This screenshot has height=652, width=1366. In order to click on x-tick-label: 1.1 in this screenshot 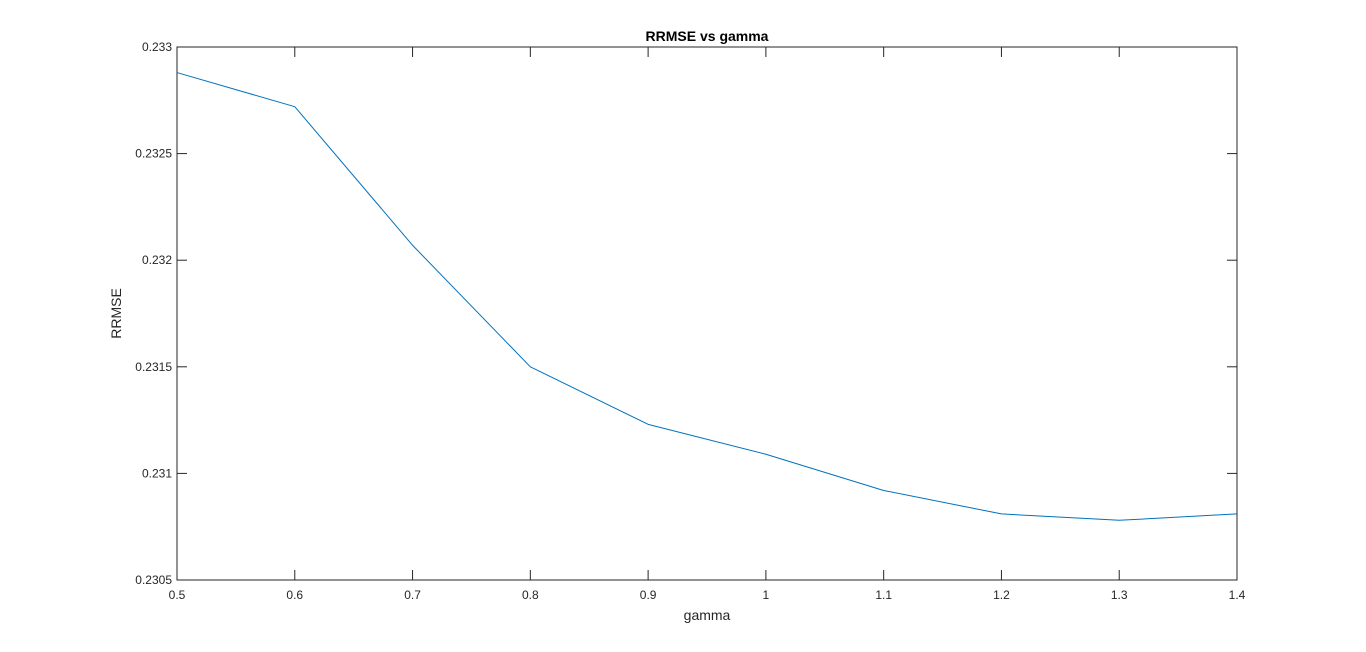, I will do `click(883, 595)`.